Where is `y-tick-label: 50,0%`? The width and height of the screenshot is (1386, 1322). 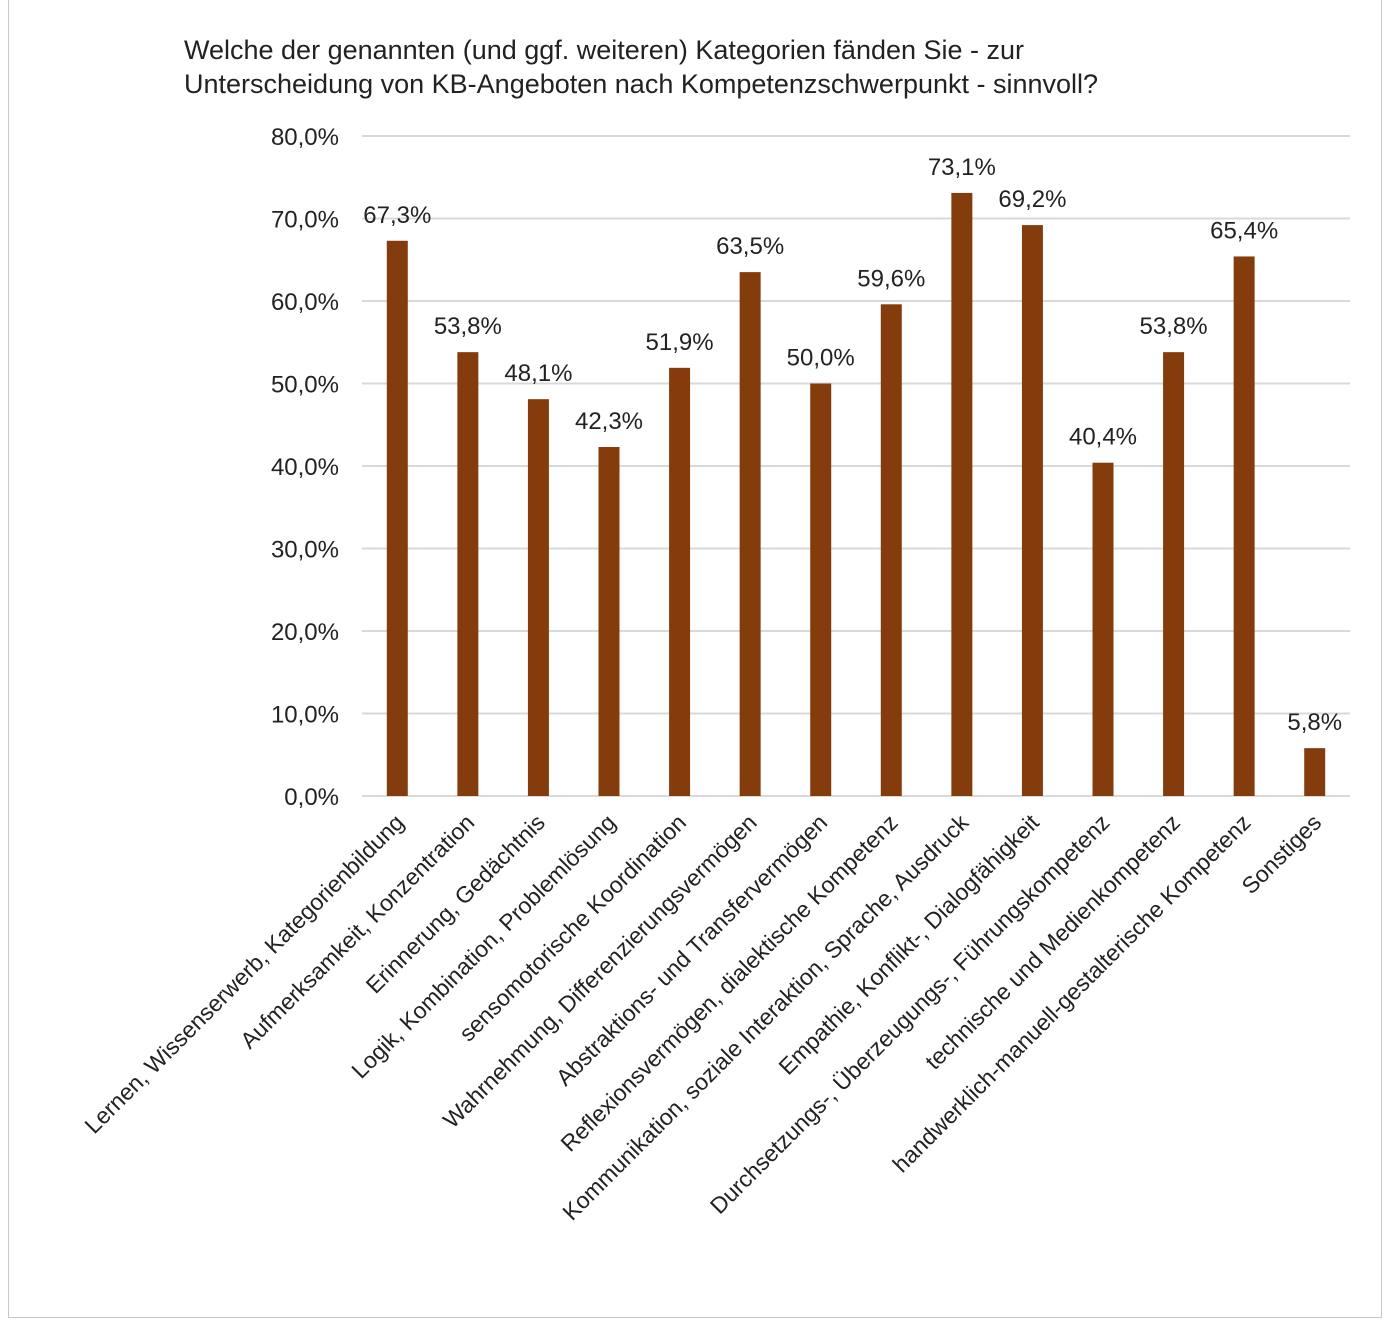
y-tick-label: 50,0% is located at coordinates (305, 385).